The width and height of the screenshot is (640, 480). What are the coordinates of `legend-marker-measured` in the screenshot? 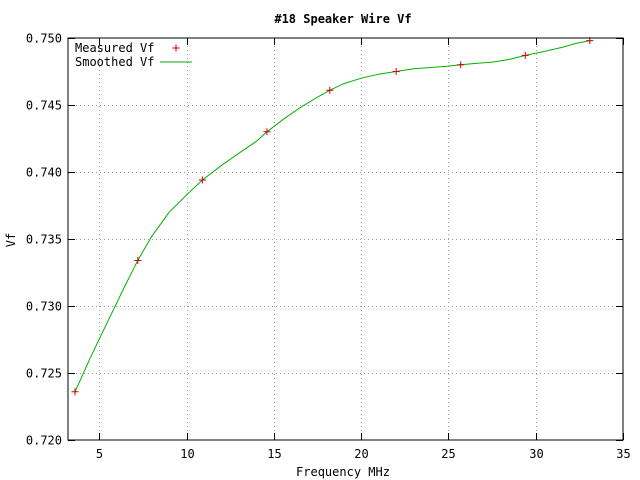 It's located at (176, 48).